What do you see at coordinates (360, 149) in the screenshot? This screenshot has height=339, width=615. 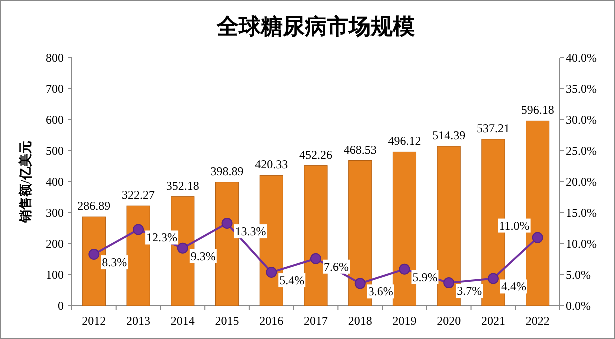 I see `data-label: 468.53` at bounding box center [360, 149].